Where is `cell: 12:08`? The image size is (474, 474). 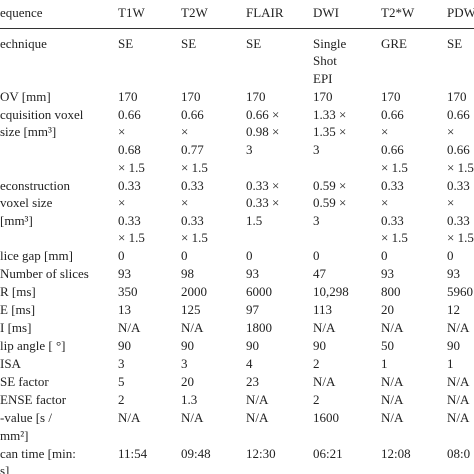 cell: 12:08 is located at coordinates (414, 459).